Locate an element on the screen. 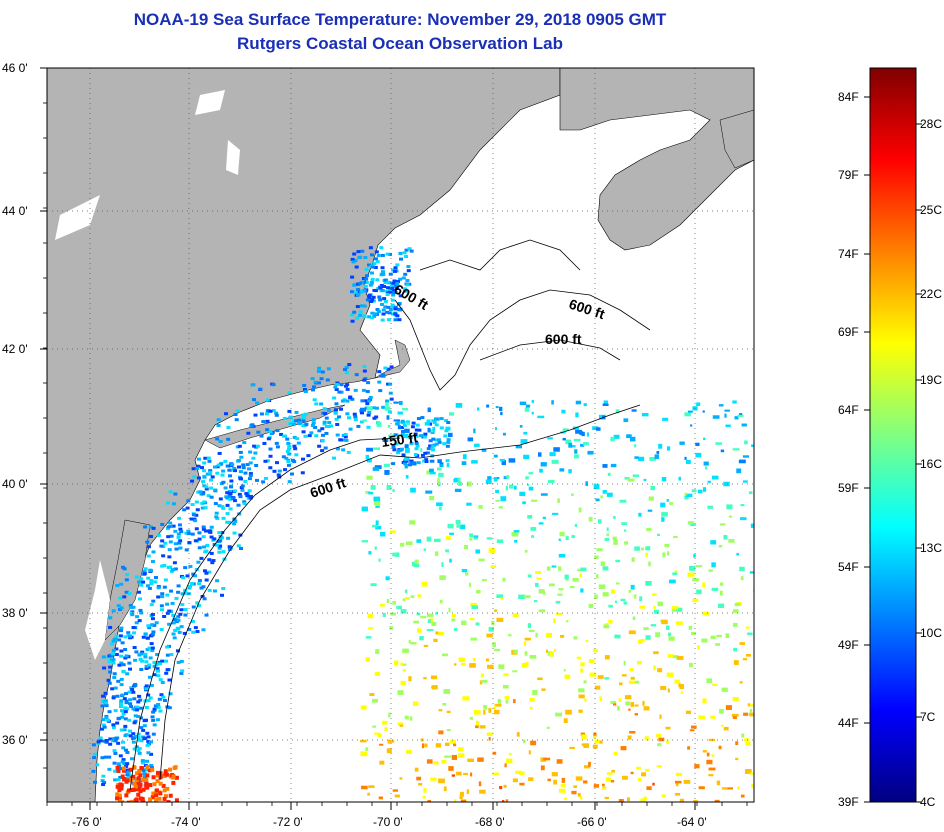 Image resolution: width=944 pixels, height=832 pixels. cape-breton is located at coordinates (736, 139).